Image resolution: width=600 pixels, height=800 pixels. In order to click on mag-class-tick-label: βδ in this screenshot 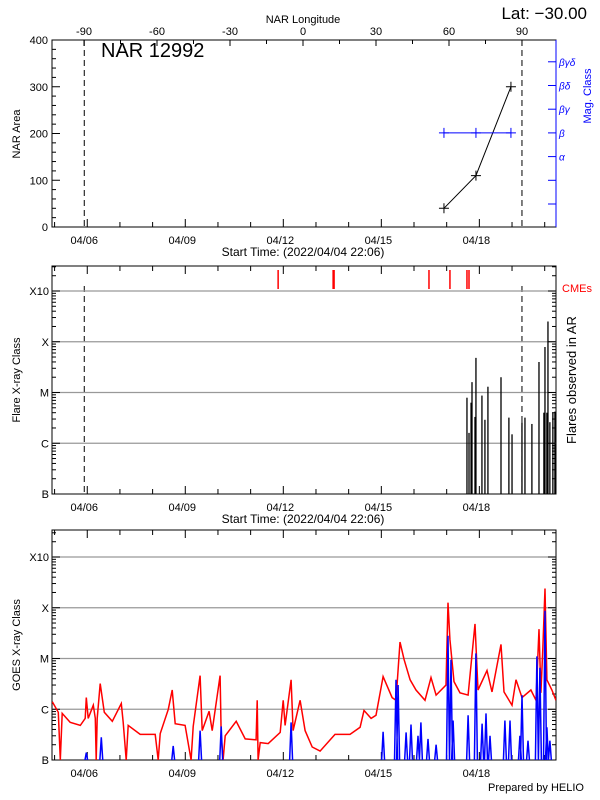, I will do `click(564, 87)`.